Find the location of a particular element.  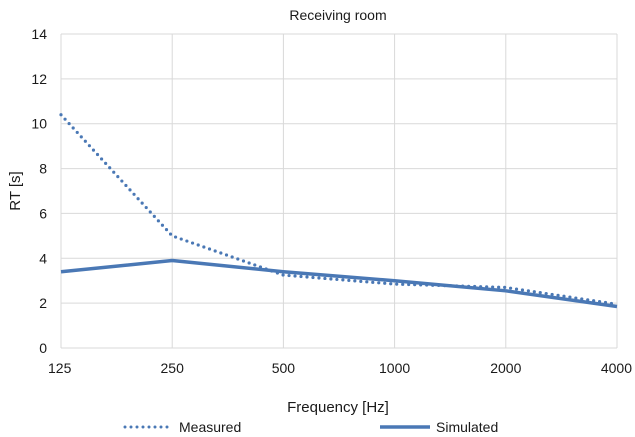

x-tick-label: 125 is located at coordinates (60, 368).